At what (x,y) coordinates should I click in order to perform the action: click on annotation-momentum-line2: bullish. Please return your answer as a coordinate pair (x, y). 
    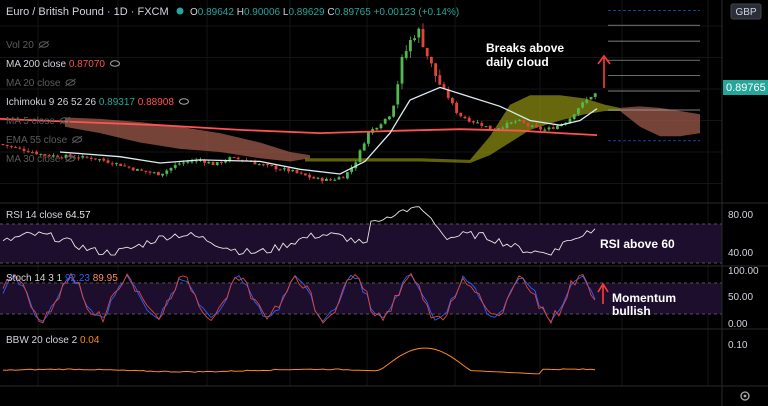
    Looking at the image, I should click on (631, 311).